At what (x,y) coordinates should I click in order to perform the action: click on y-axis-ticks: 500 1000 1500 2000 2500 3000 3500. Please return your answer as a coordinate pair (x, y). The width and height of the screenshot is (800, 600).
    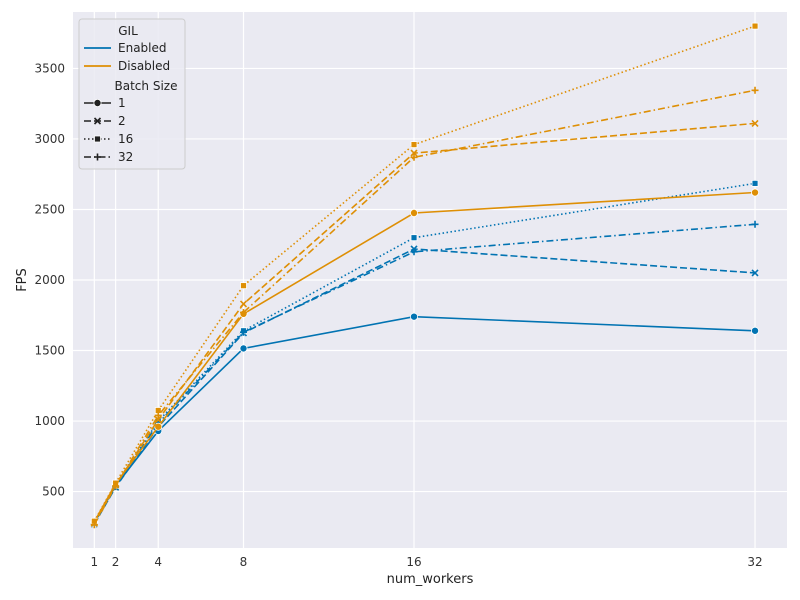
    Looking at the image, I should click on (49, 279).